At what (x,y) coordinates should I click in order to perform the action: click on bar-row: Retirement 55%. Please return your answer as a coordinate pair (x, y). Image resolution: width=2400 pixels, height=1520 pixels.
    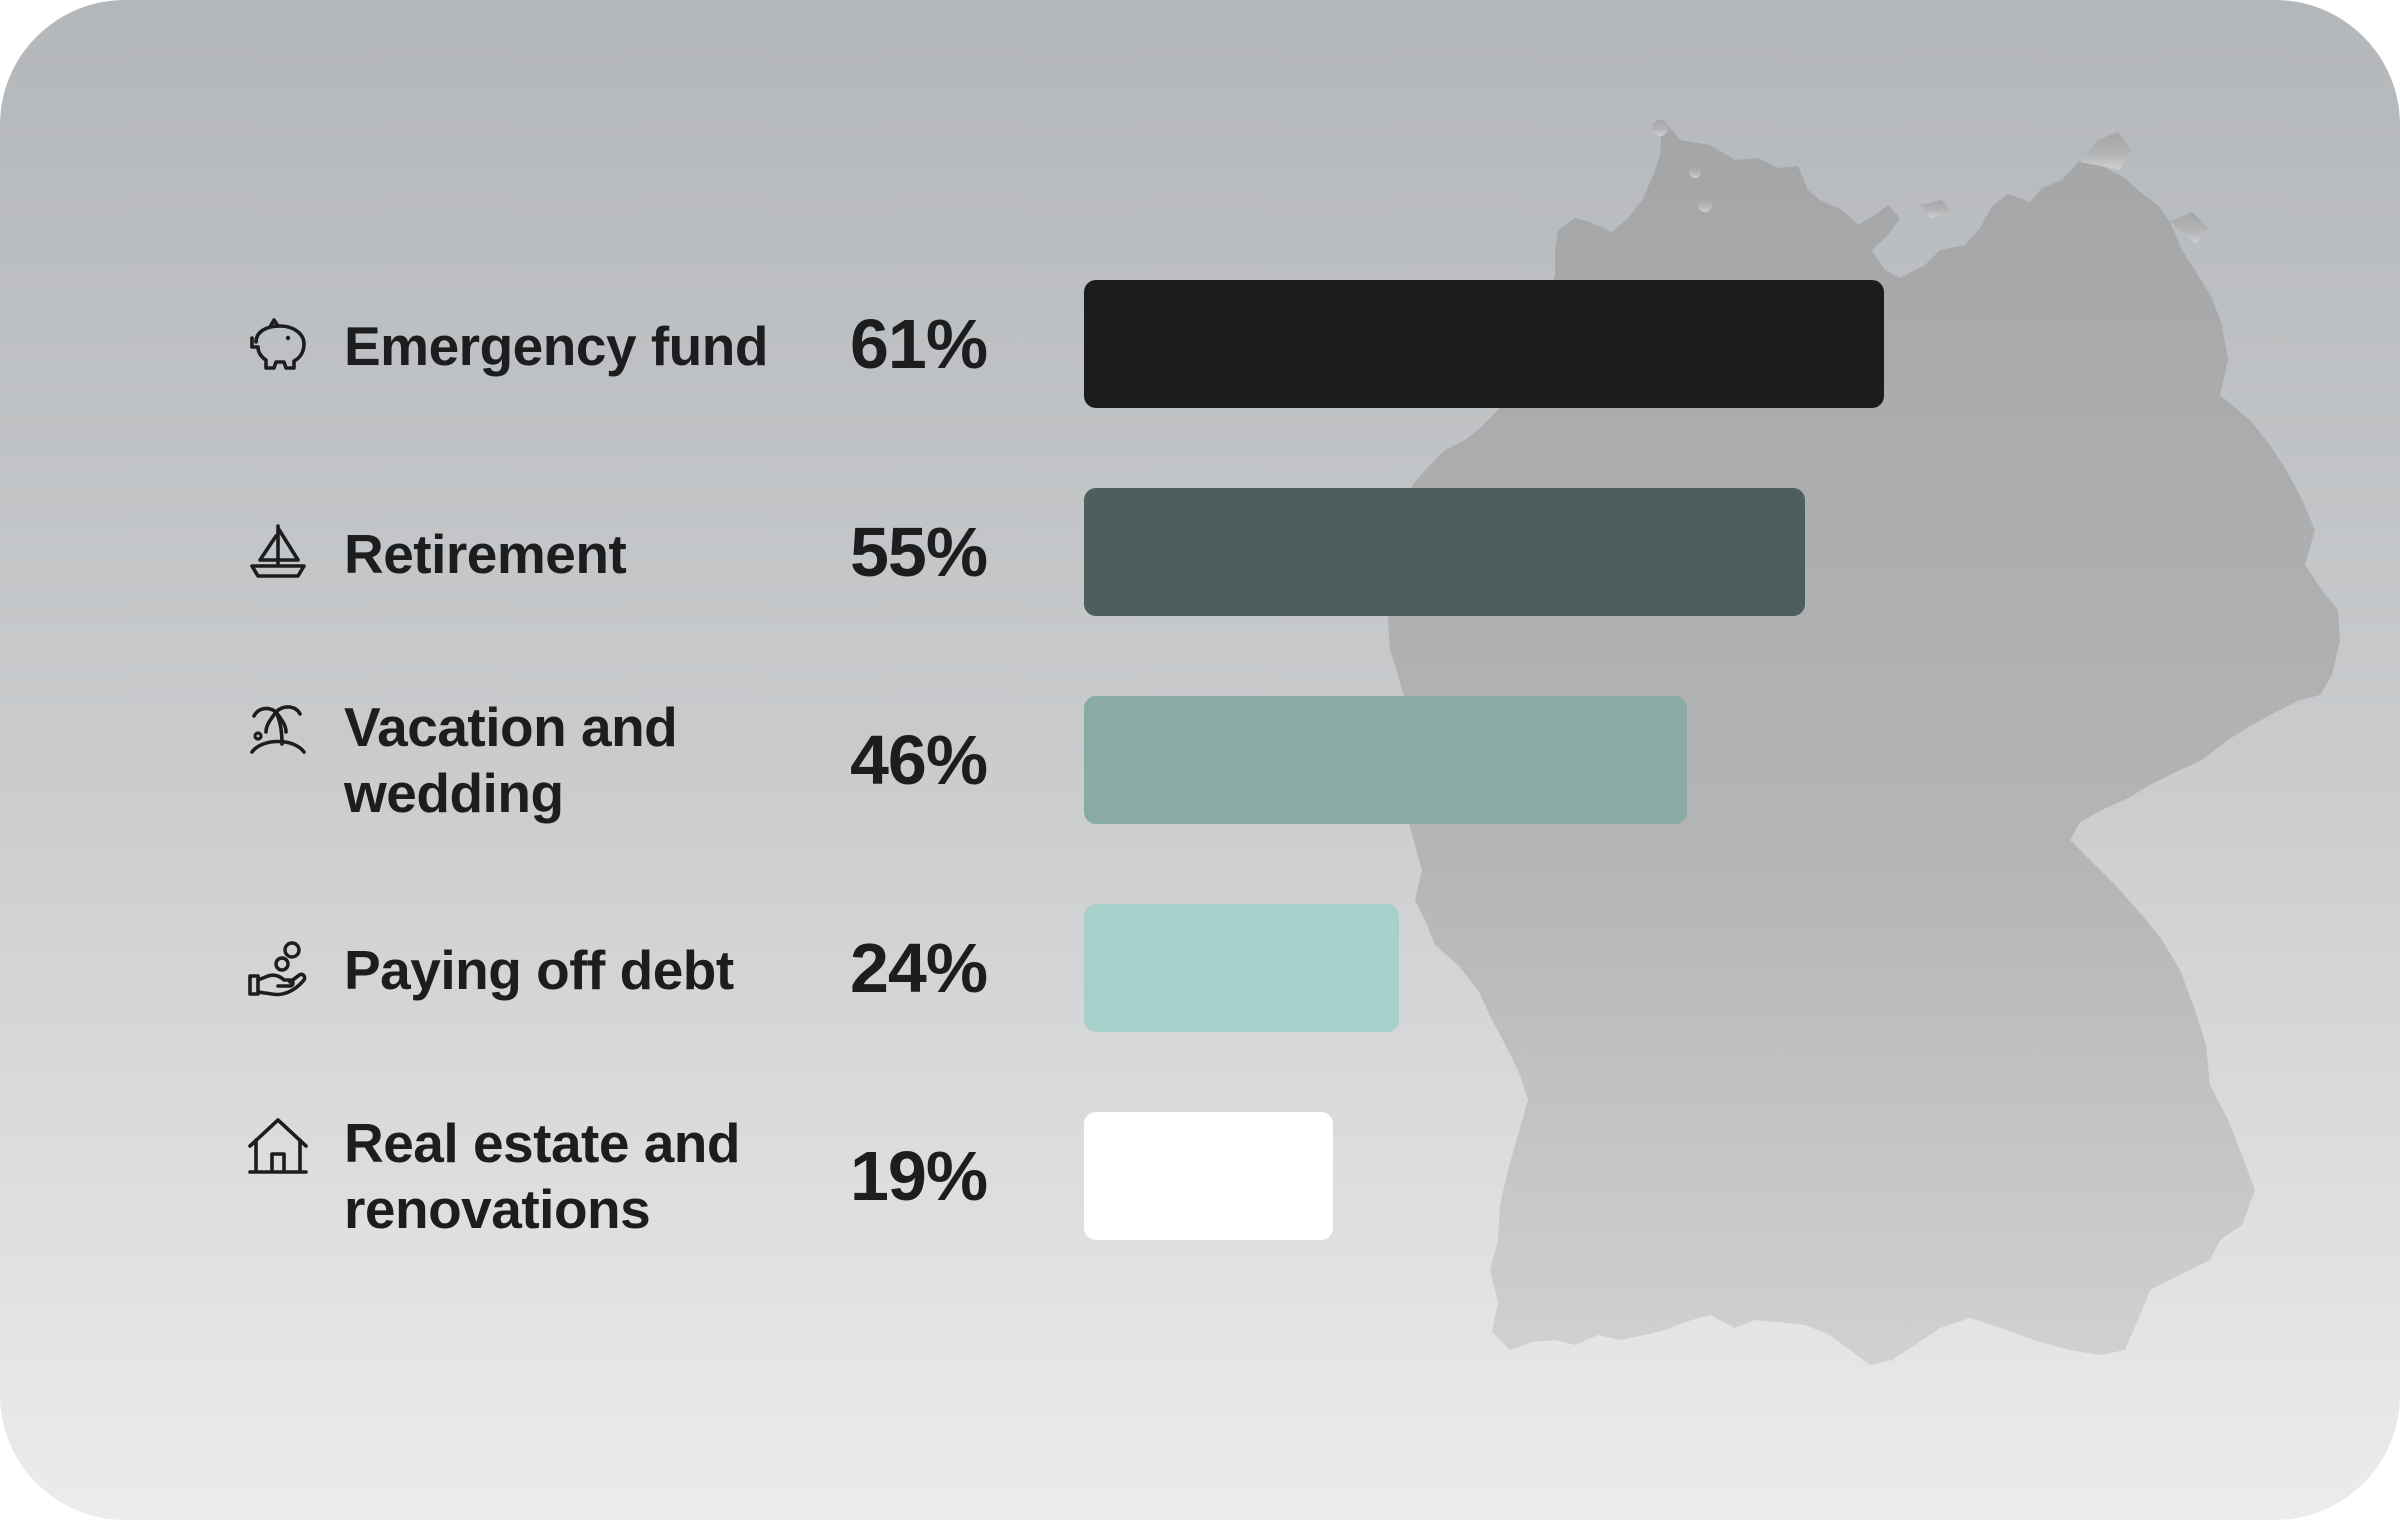
    Looking at the image, I should click on (1200, 552).